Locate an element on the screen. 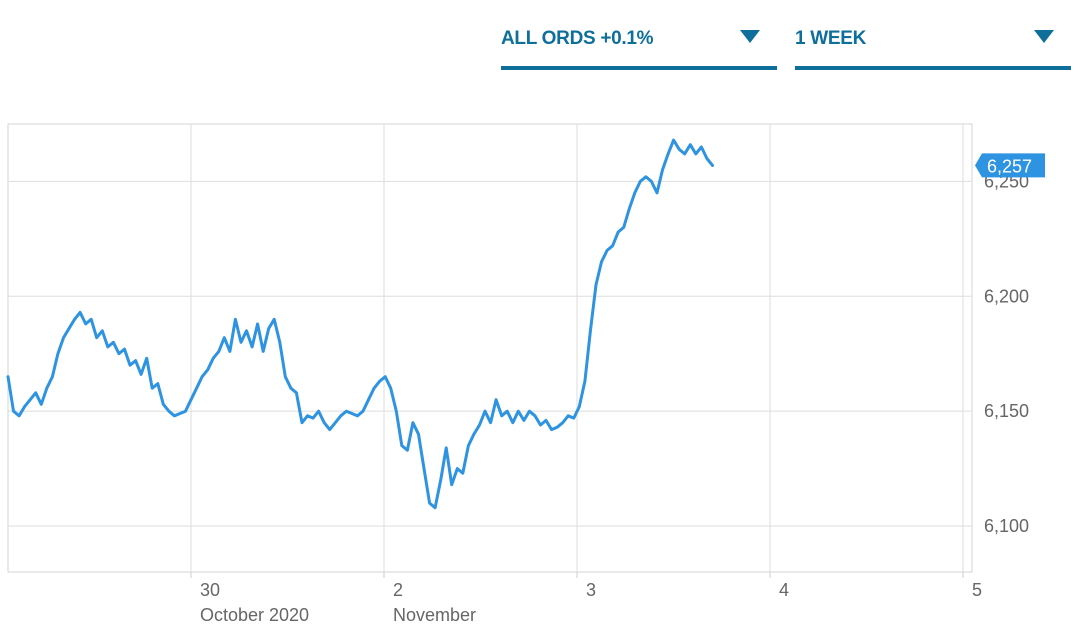 The width and height of the screenshot is (1080, 636). x-tick-label: 3 is located at coordinates (591, 590).